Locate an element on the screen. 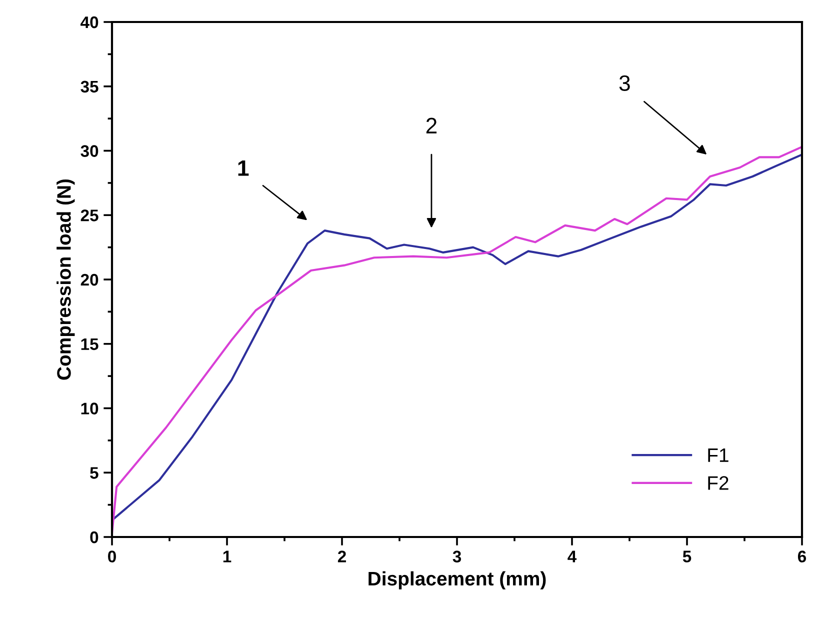  legend-label: F2 is located at coordinates (718, 483).